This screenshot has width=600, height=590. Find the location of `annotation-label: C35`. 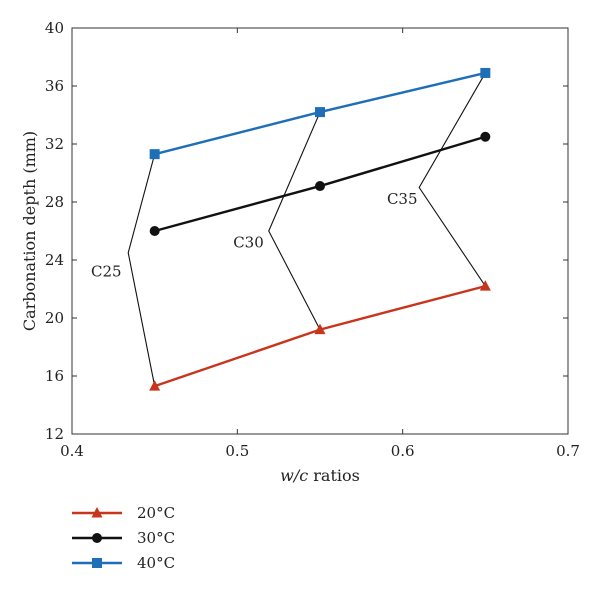

annotation-label: C35 is located at coordinates (402, 199).